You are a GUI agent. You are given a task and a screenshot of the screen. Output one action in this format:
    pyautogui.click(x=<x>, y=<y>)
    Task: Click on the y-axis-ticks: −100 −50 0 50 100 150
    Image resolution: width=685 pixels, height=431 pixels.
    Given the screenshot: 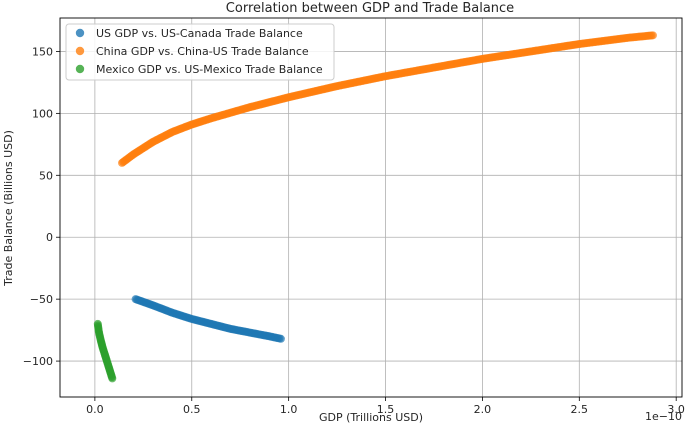 What is the action you would take?
    pyautogui.click(x=41, y=206)
    